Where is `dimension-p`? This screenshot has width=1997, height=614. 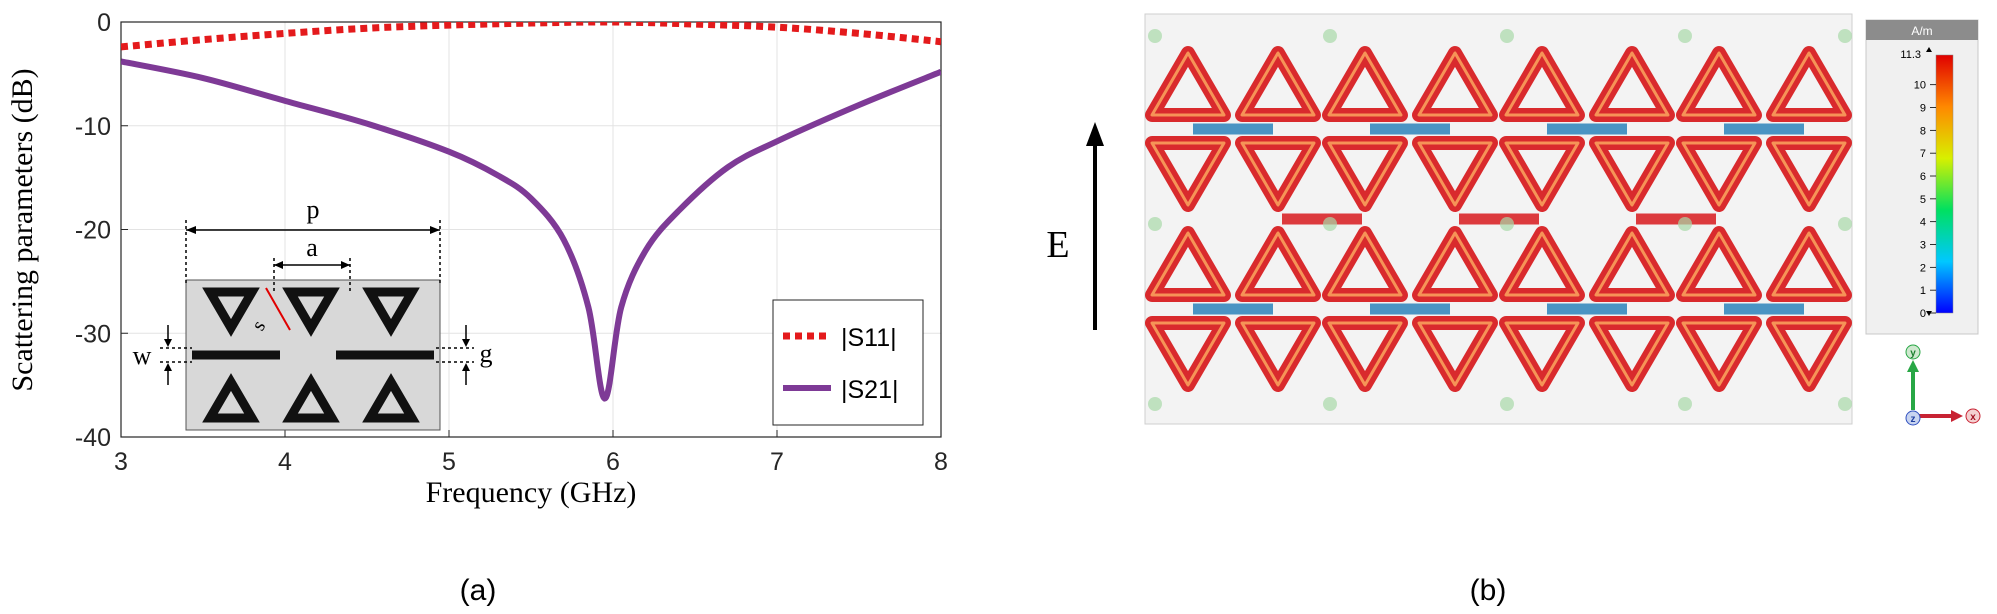
dimension-p is located at coordinates (313, 252).